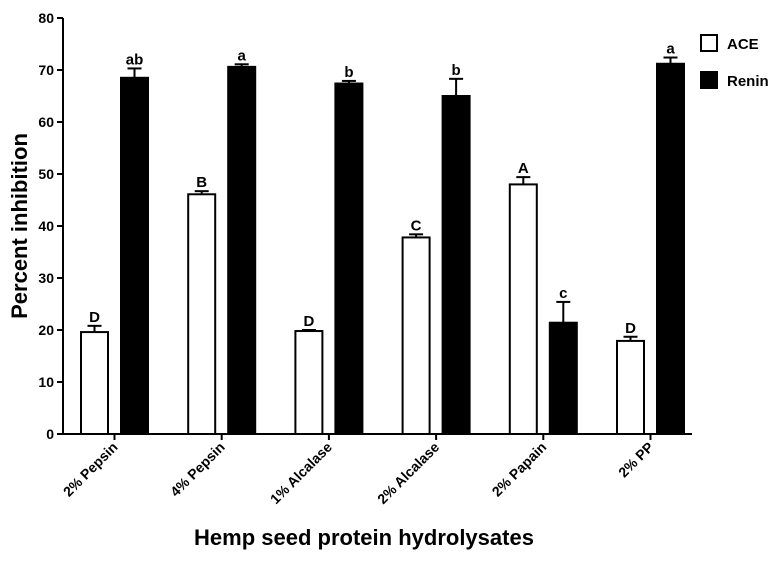  Describe the element at coordinates (523, 168) in the screenshot. I see `significance-label: A` at that location.